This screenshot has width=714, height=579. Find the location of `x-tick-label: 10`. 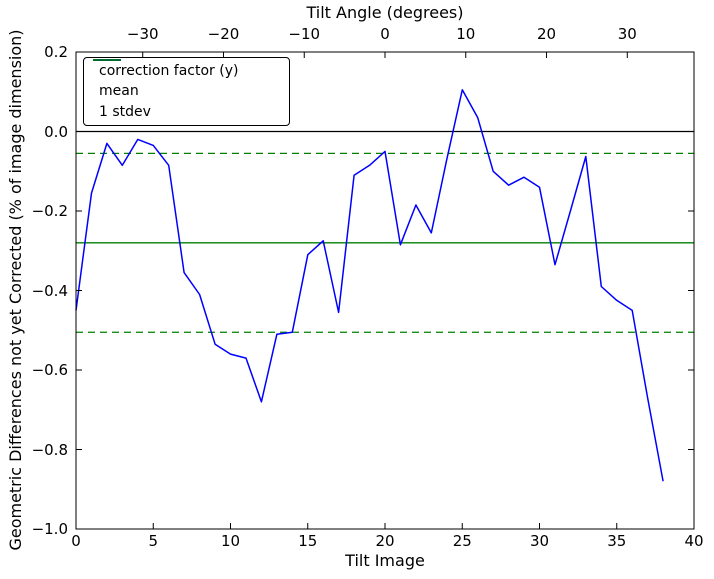

x-tick-label: 10 is located at coordinates (230, 541).